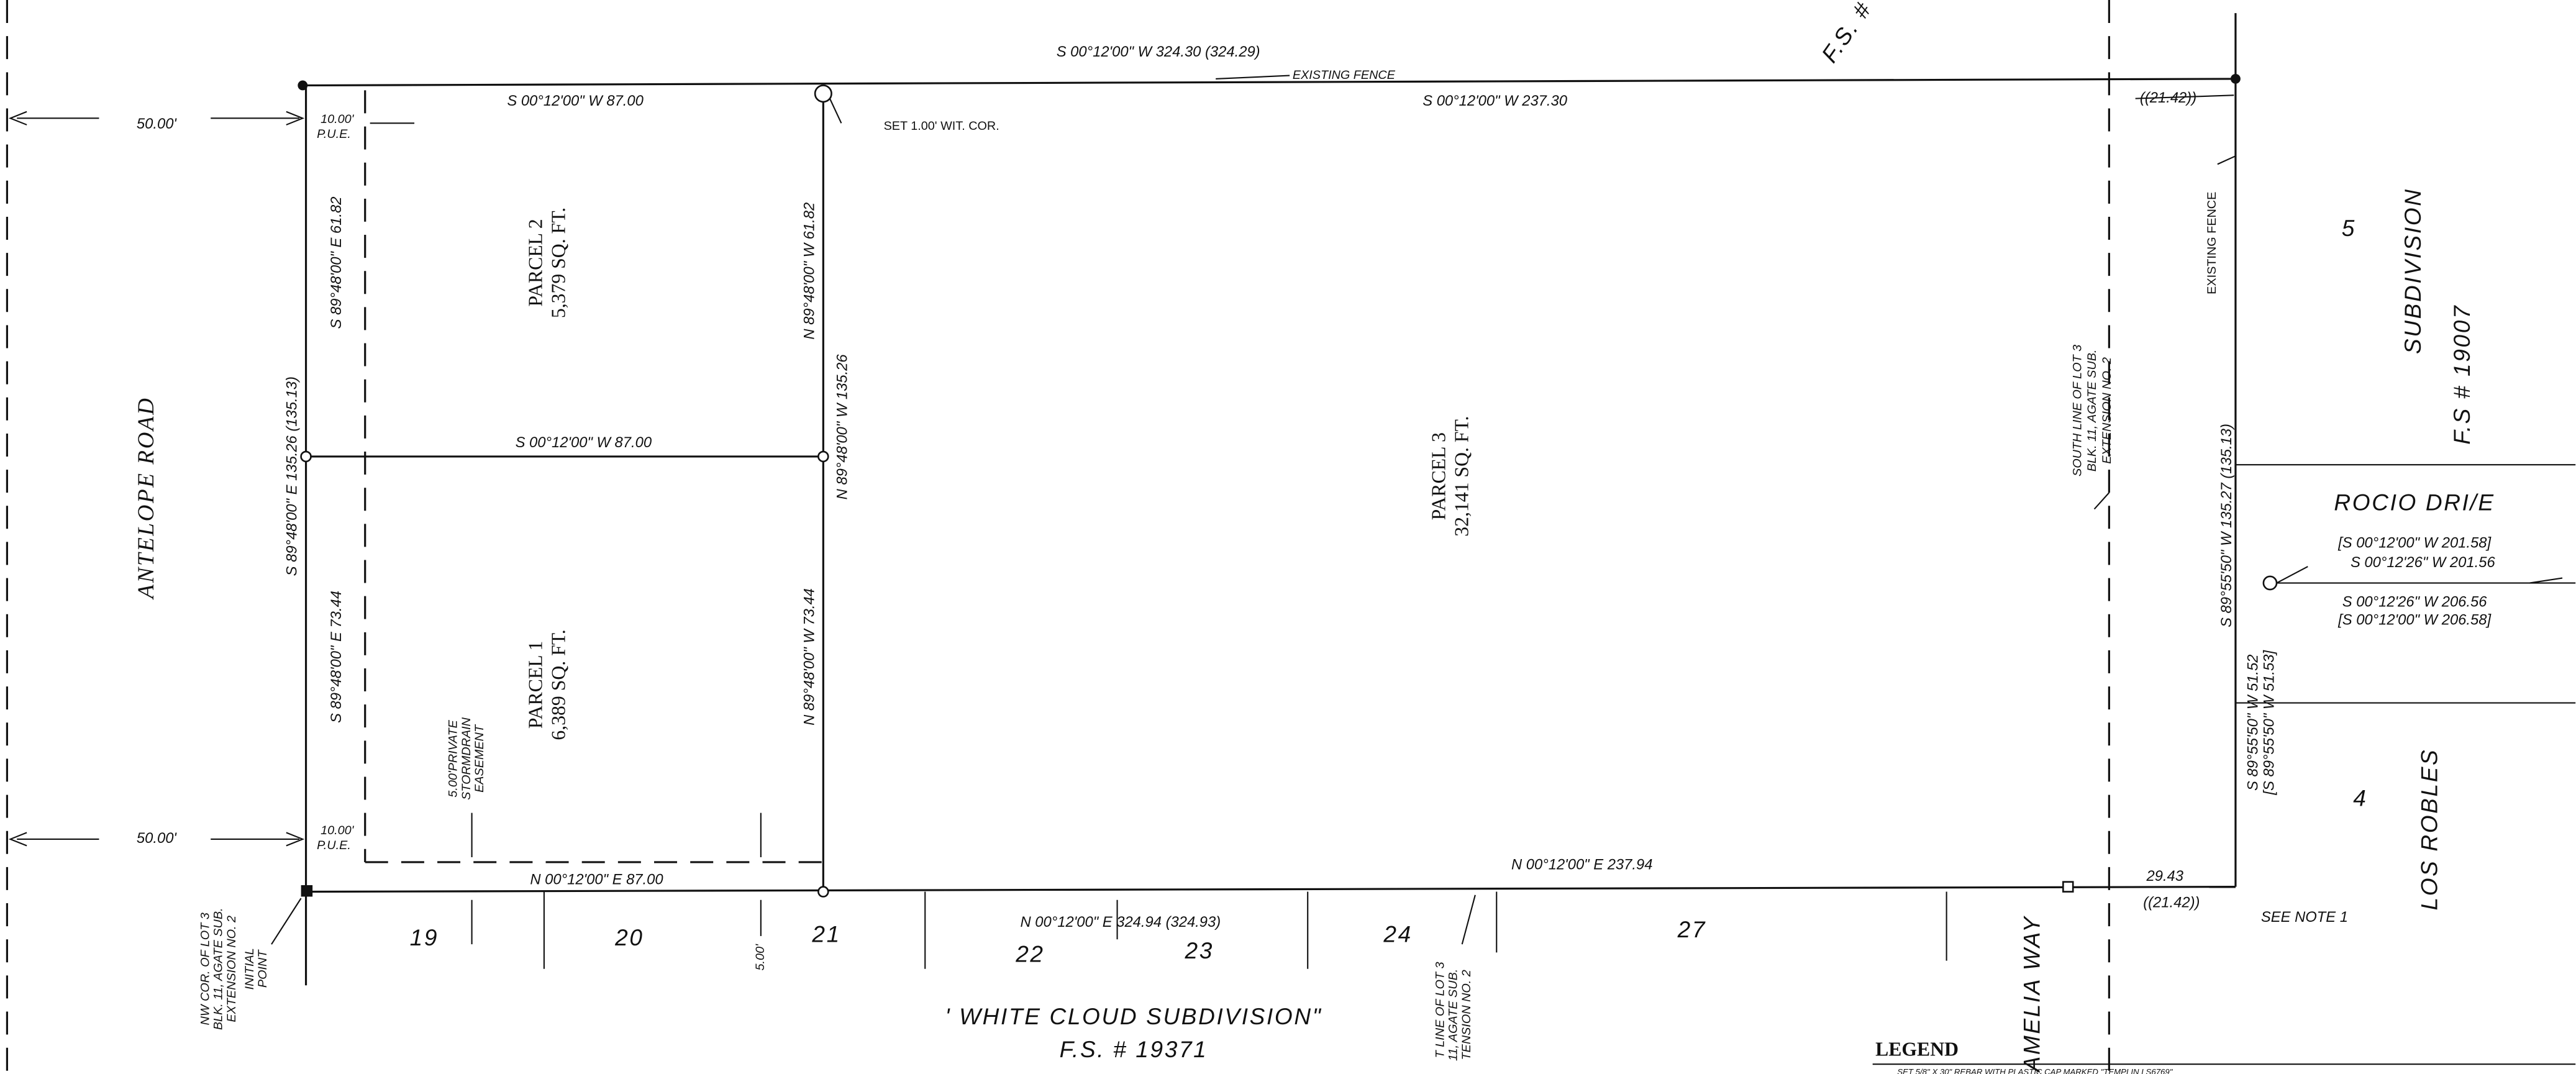 This screenshot has height=1074, width=2576. I want to click on lot-number: 19, so click(424, 937).